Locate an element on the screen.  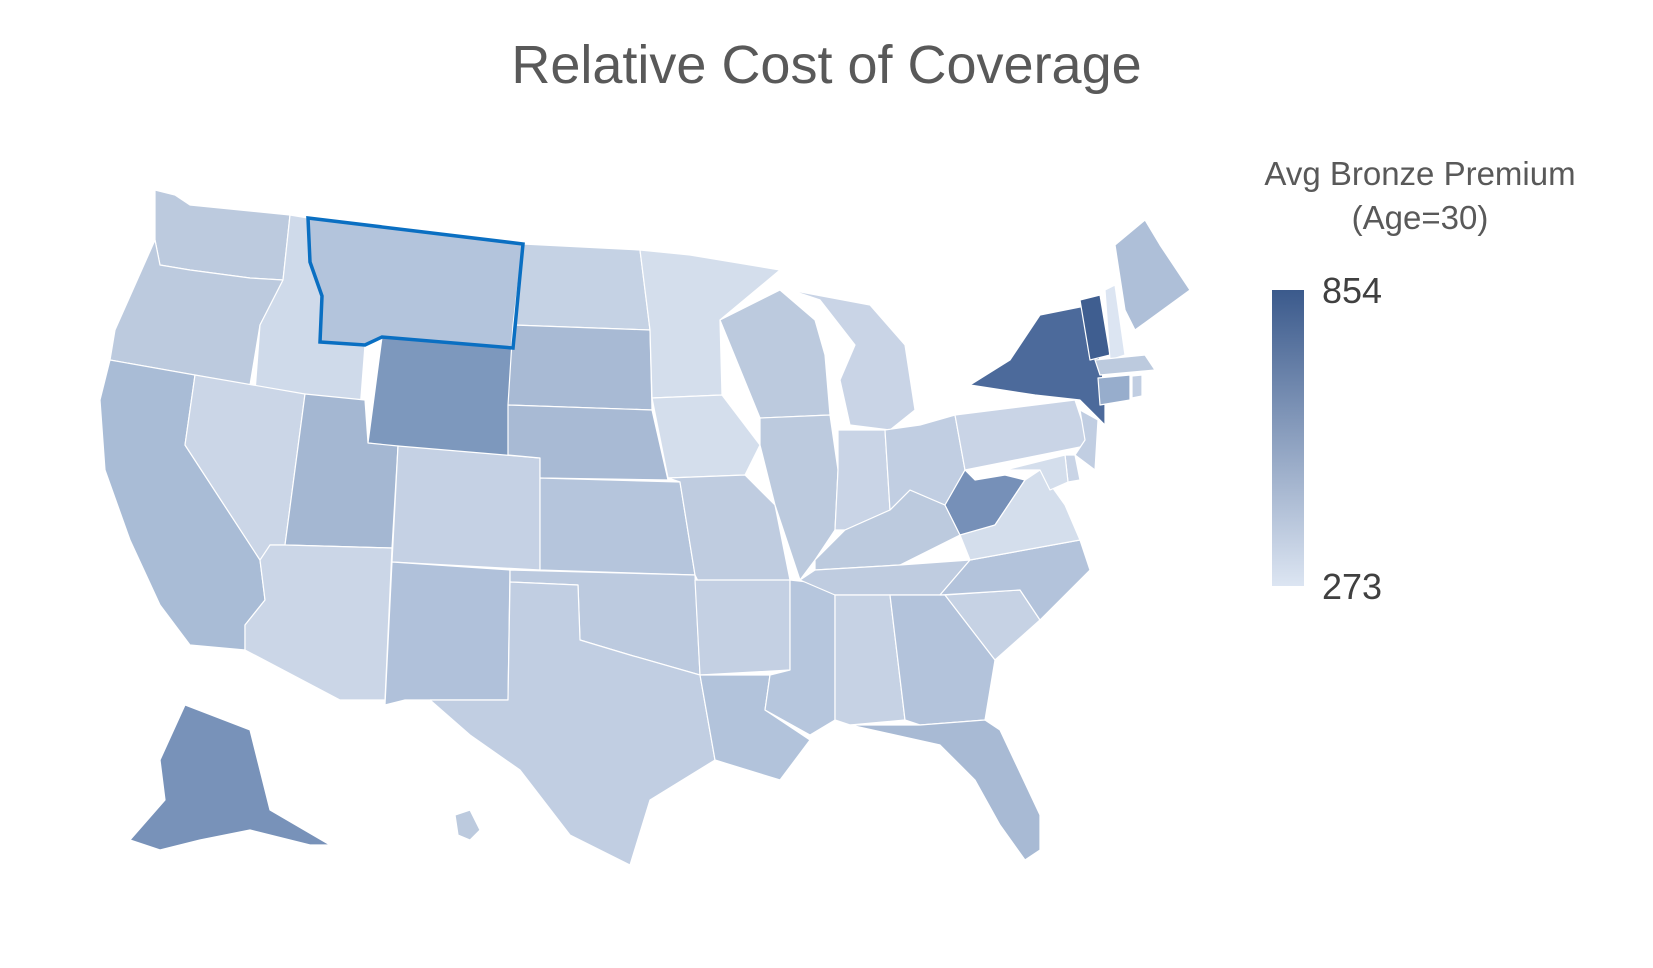
legend-title: Avg Bronze Premium (Age=30) is located at coordinates (1420, 196).